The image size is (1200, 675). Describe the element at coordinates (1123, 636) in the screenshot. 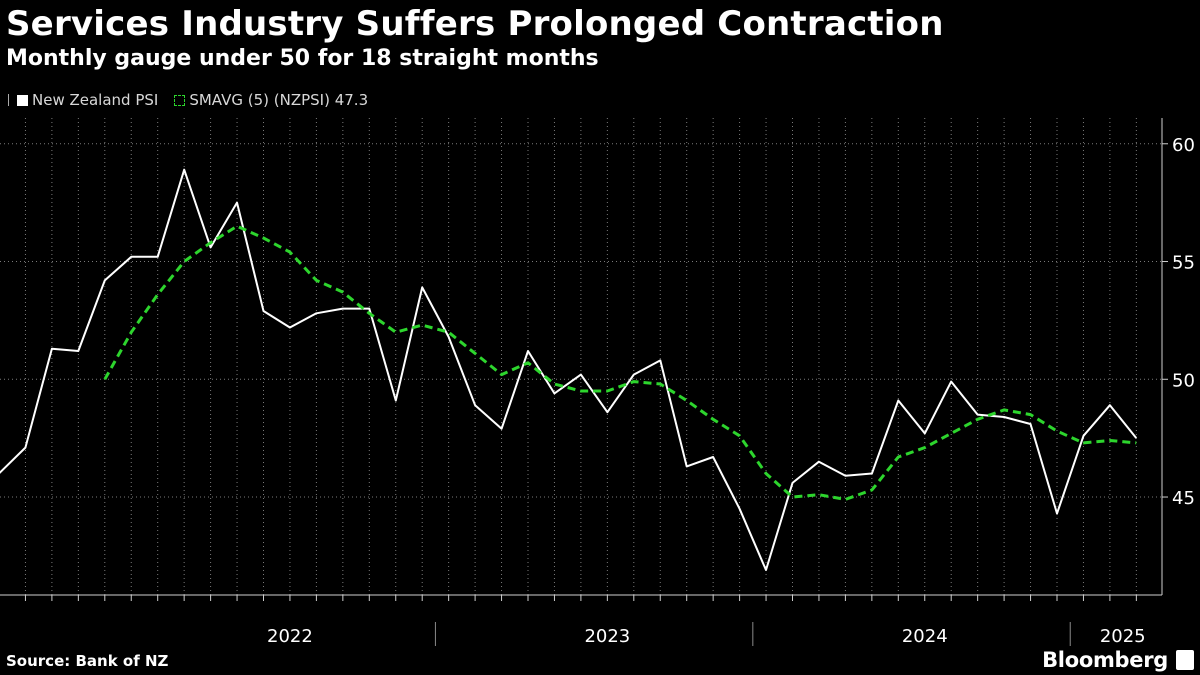

I see `year-label: 2025` at that location.